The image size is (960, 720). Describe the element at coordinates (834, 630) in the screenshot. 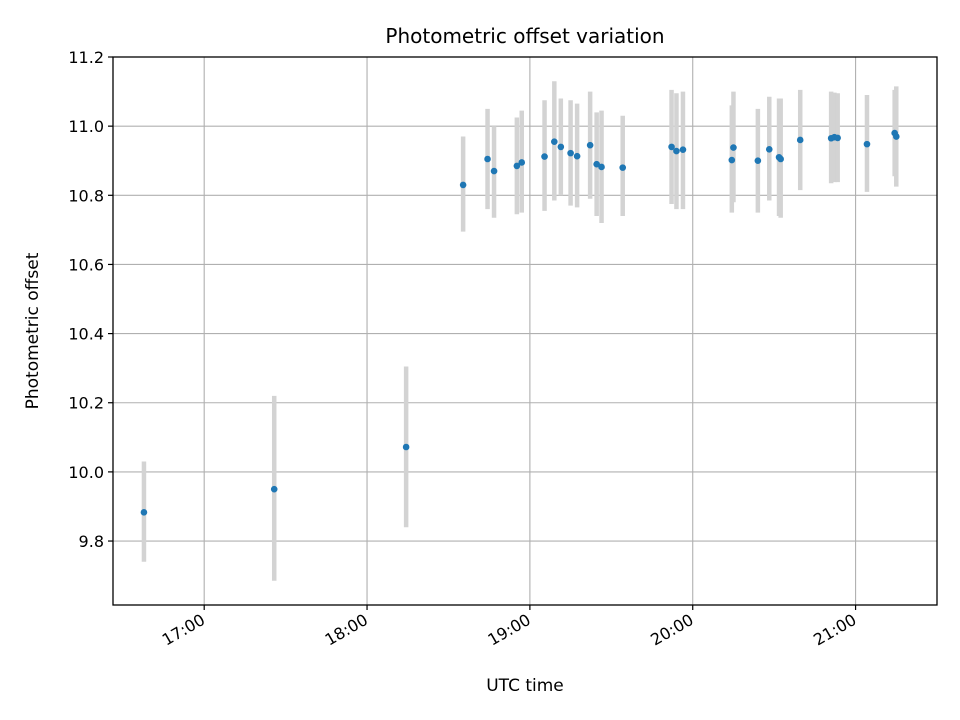

I see `x-tick-label: 21:00` at that location.